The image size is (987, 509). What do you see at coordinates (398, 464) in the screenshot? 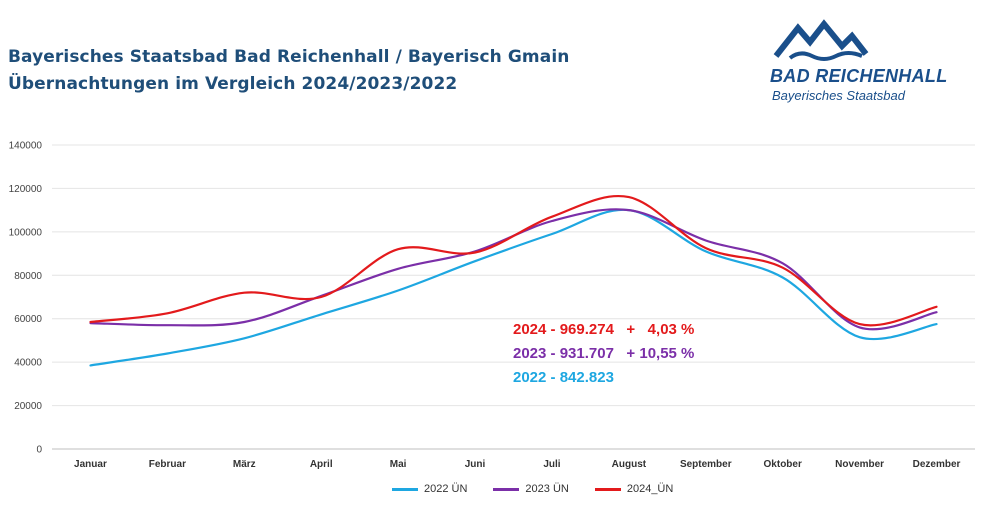
I see `x-tick-label: Mai` at bounding box center [398, 464].